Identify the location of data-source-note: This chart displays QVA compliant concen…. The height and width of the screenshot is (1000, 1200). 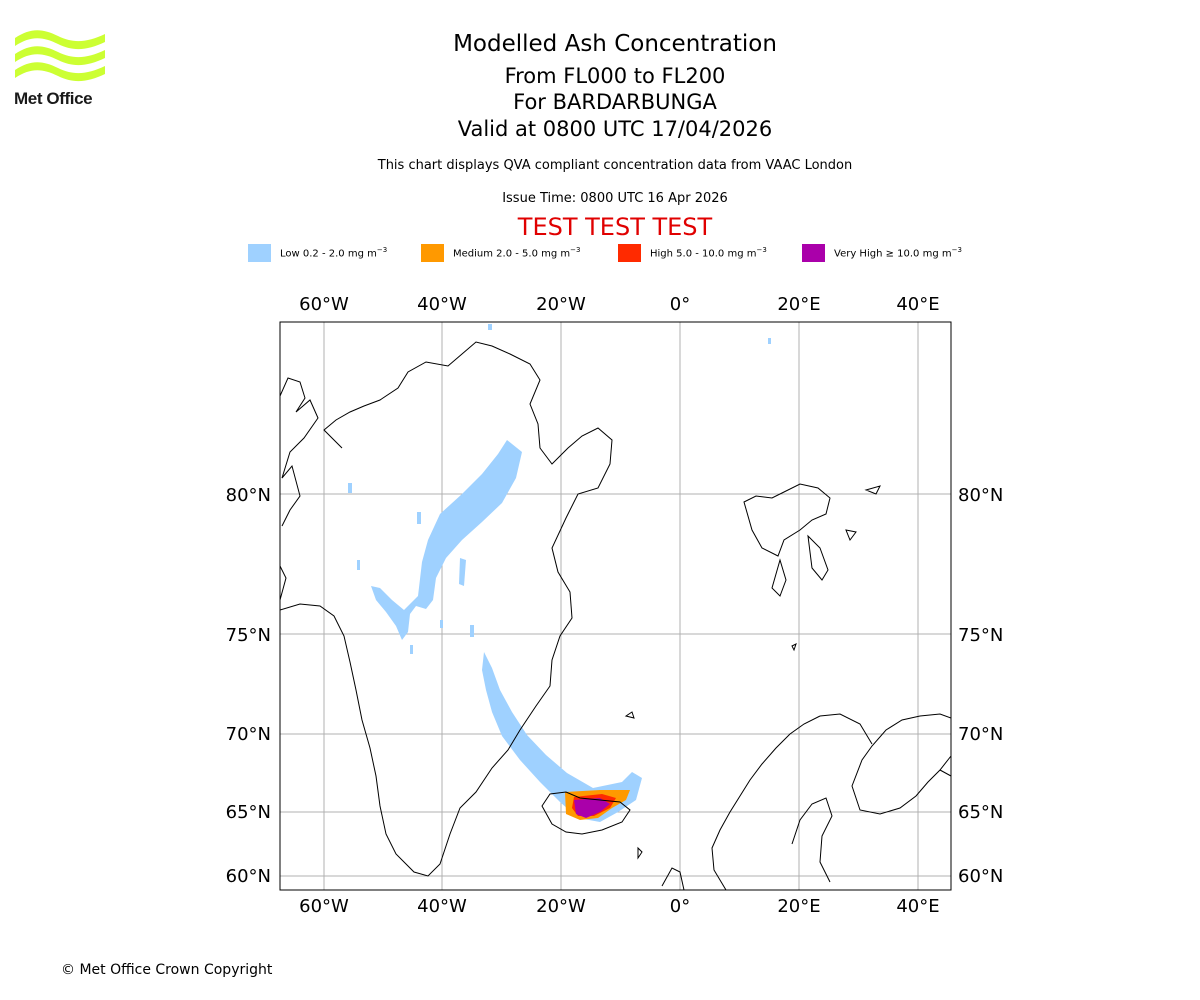
(615, 165).